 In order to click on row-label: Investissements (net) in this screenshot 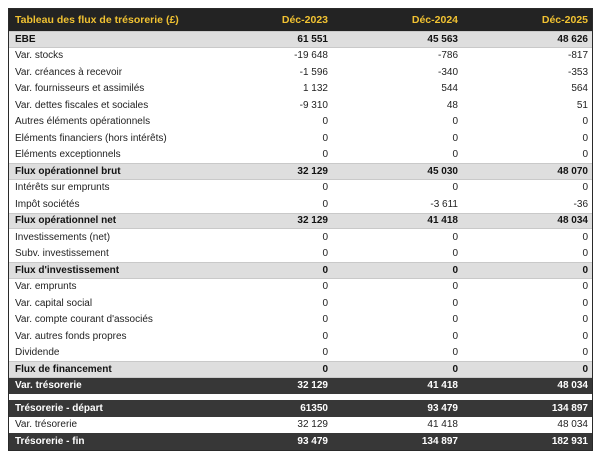, I will do `click(63, 237)`.